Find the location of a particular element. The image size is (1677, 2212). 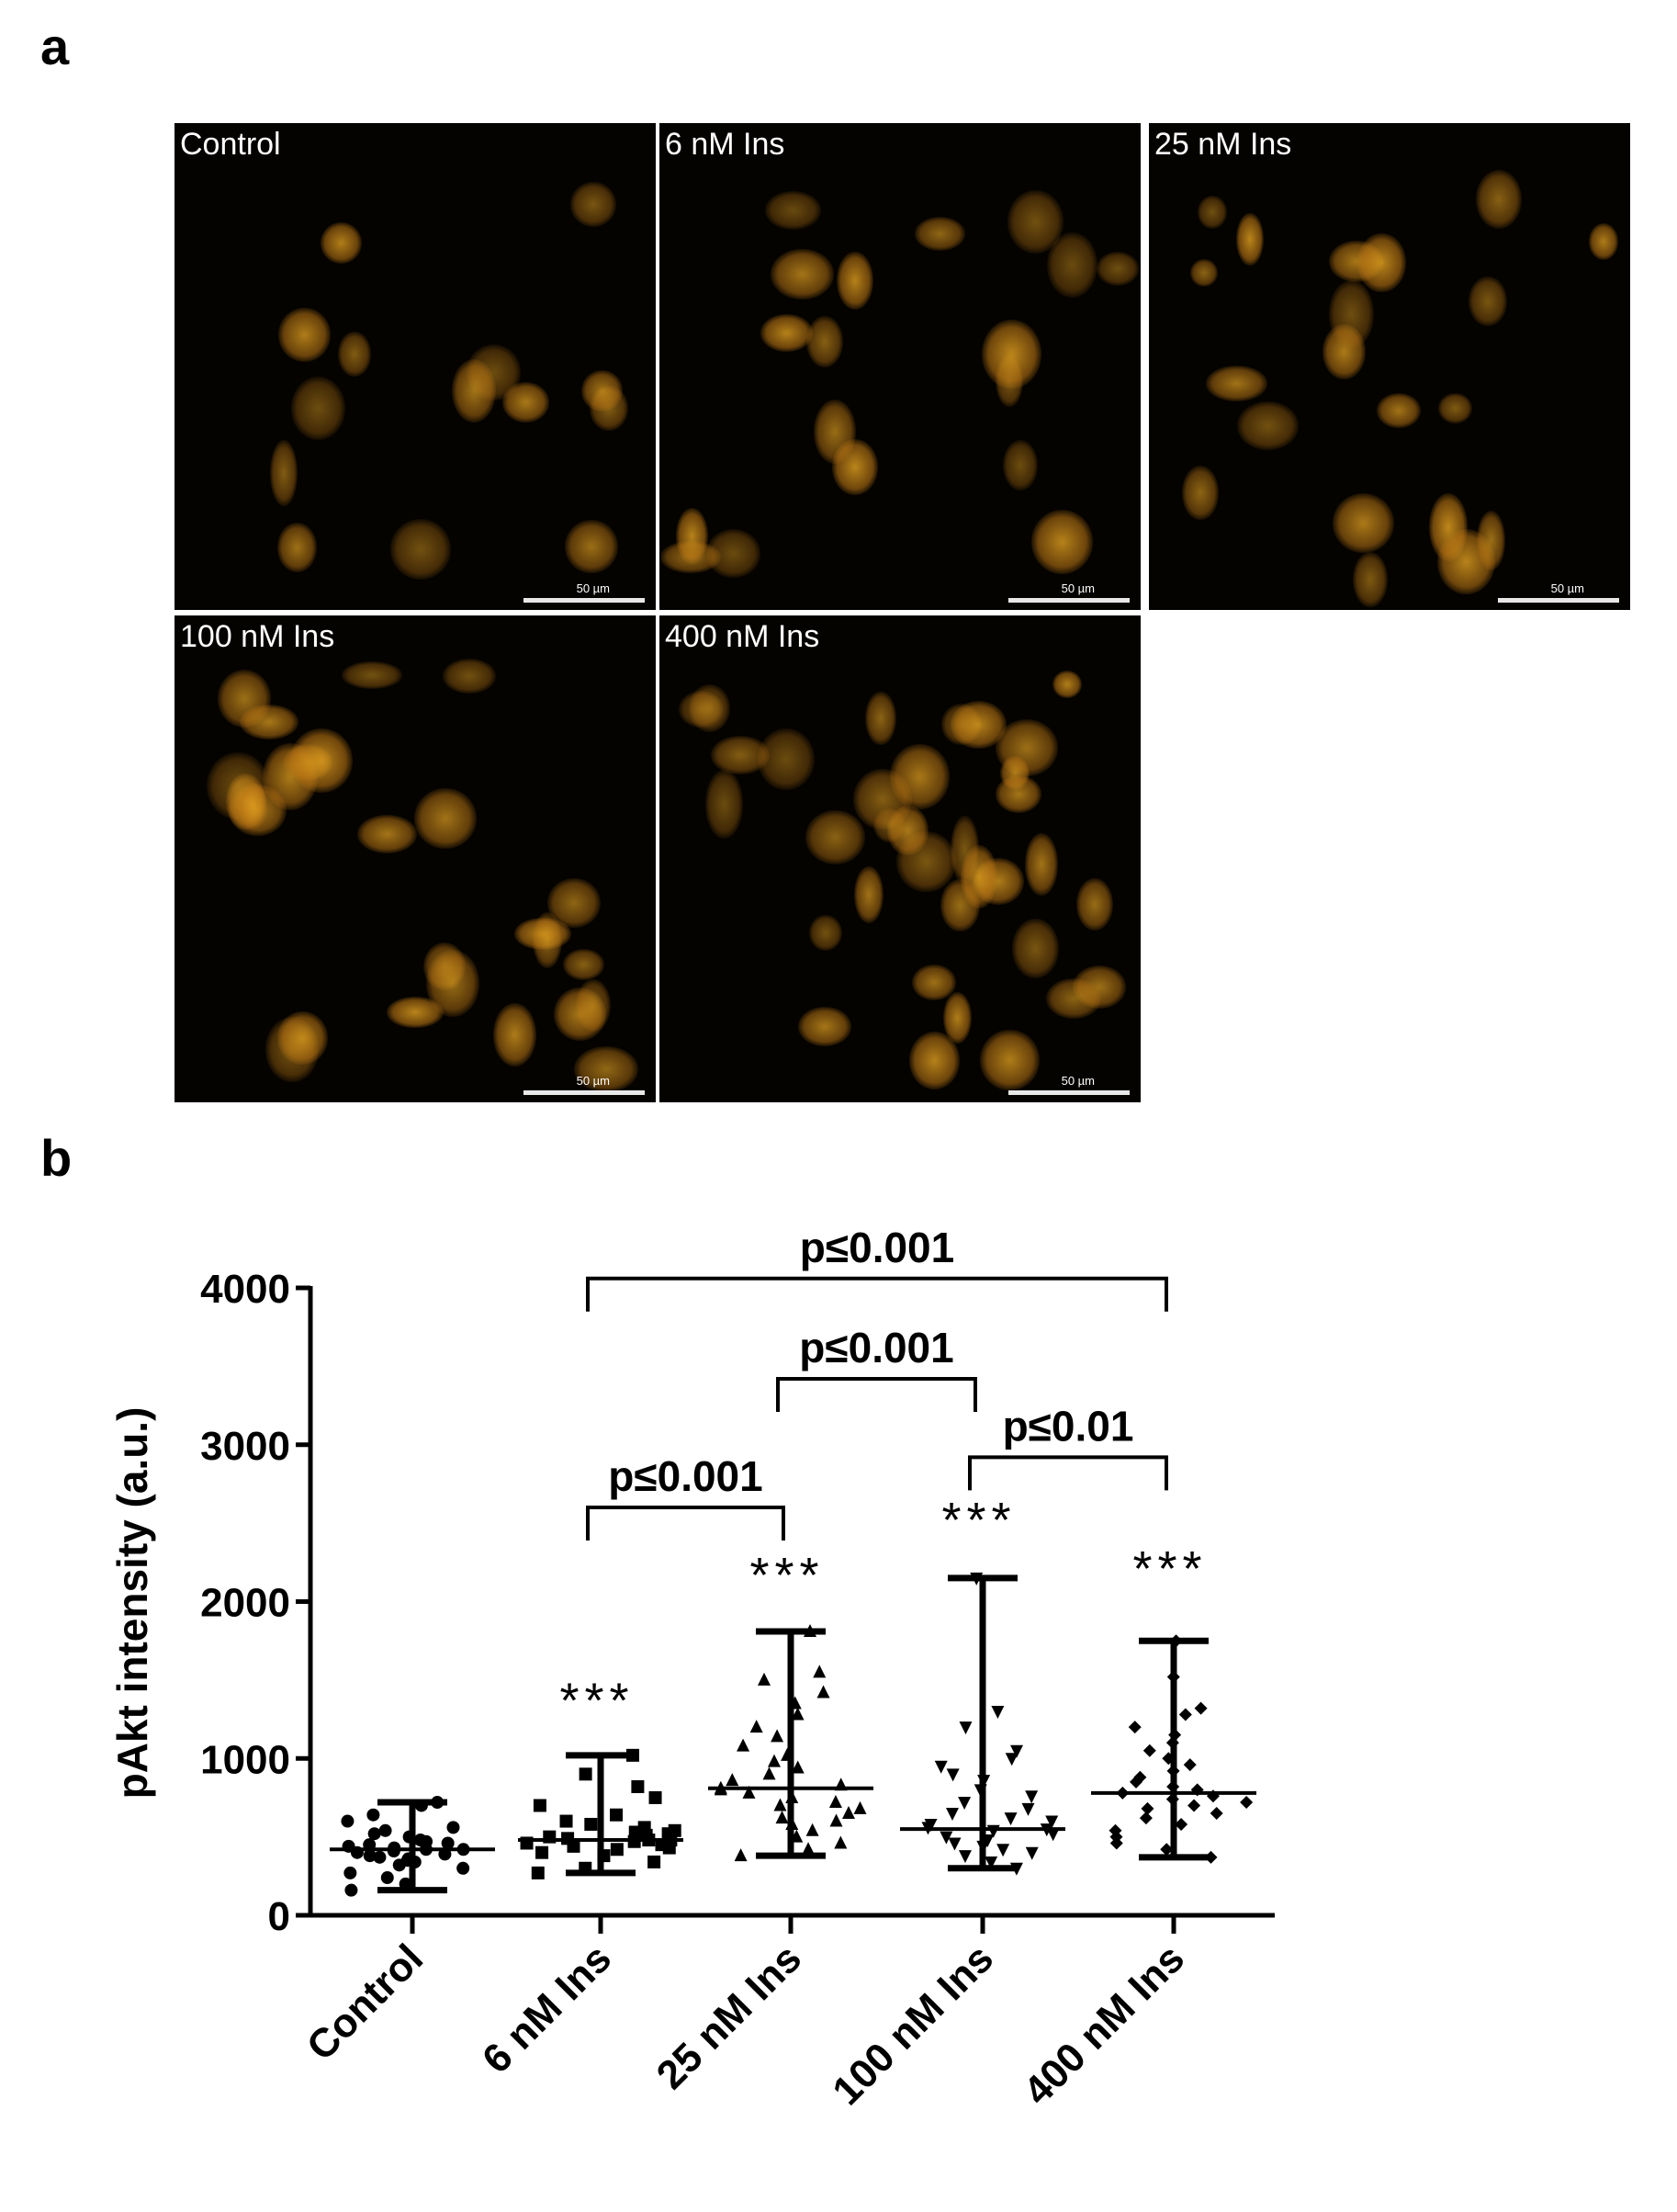

y-tick-label: 3000 is located at coordinates (245, 1446).